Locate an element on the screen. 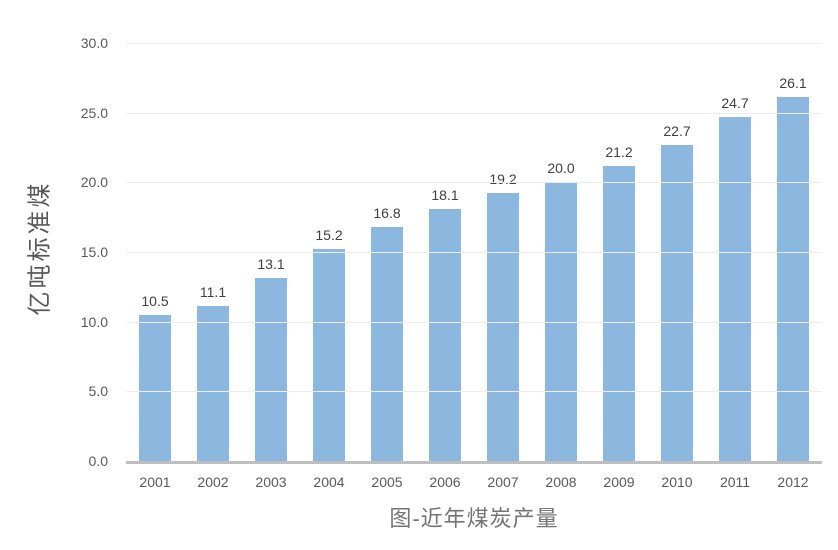 The width and height of the screenshot is (838, 550). bar-column: 11.1 2002 is located at coordinates (213, 266).